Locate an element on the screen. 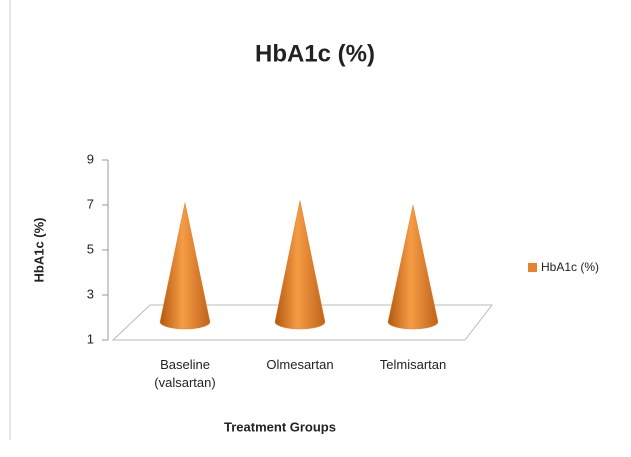 This screenshot has width=631, height=457. chart-title: HbA1c (%) is located at coordinates (315, 53).